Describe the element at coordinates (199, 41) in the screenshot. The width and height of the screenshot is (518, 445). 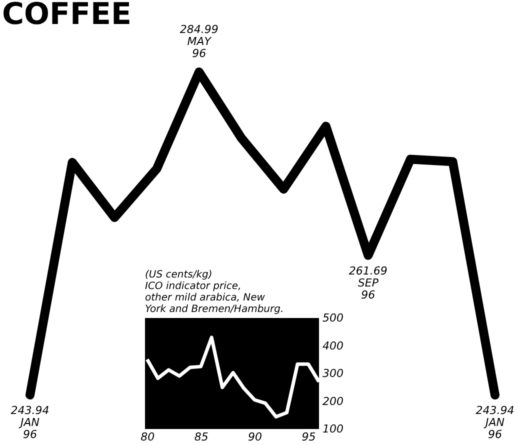
I see `data-label: 284.99 MAY 96` at that location.